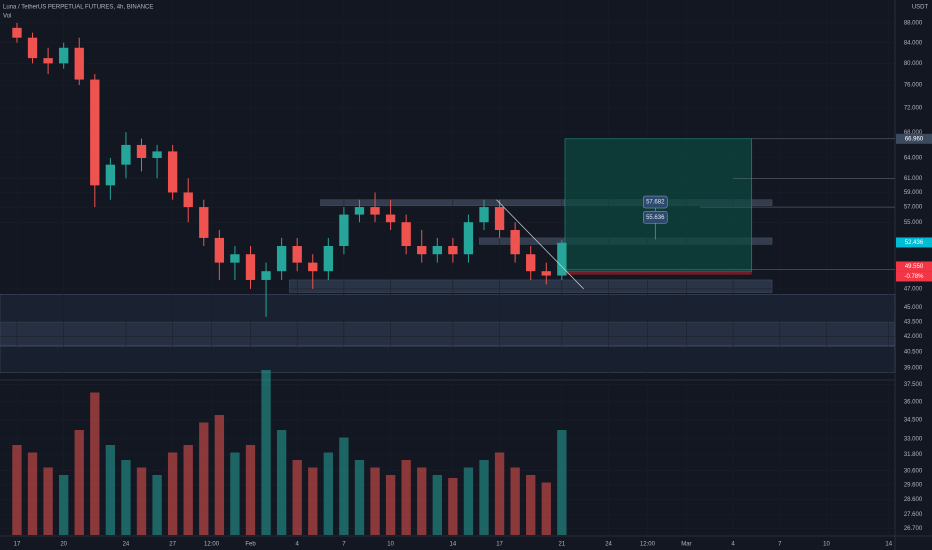 The width and height of the screenshot is (932, 550). Describe the element at coordinates (913, 133) in the screenshot. I see `y-tick-label: 68.000` at that location.